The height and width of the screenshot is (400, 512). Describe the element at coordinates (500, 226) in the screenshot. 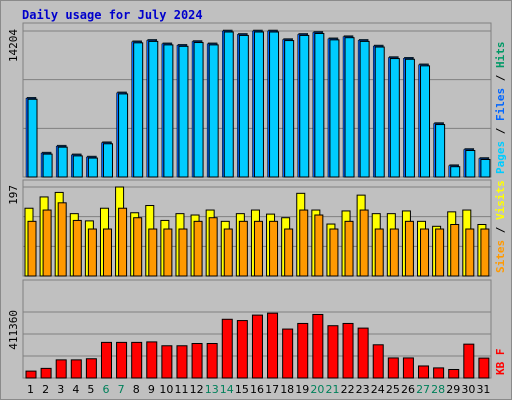

I see `series-legend: Sites / Visits` at that location.